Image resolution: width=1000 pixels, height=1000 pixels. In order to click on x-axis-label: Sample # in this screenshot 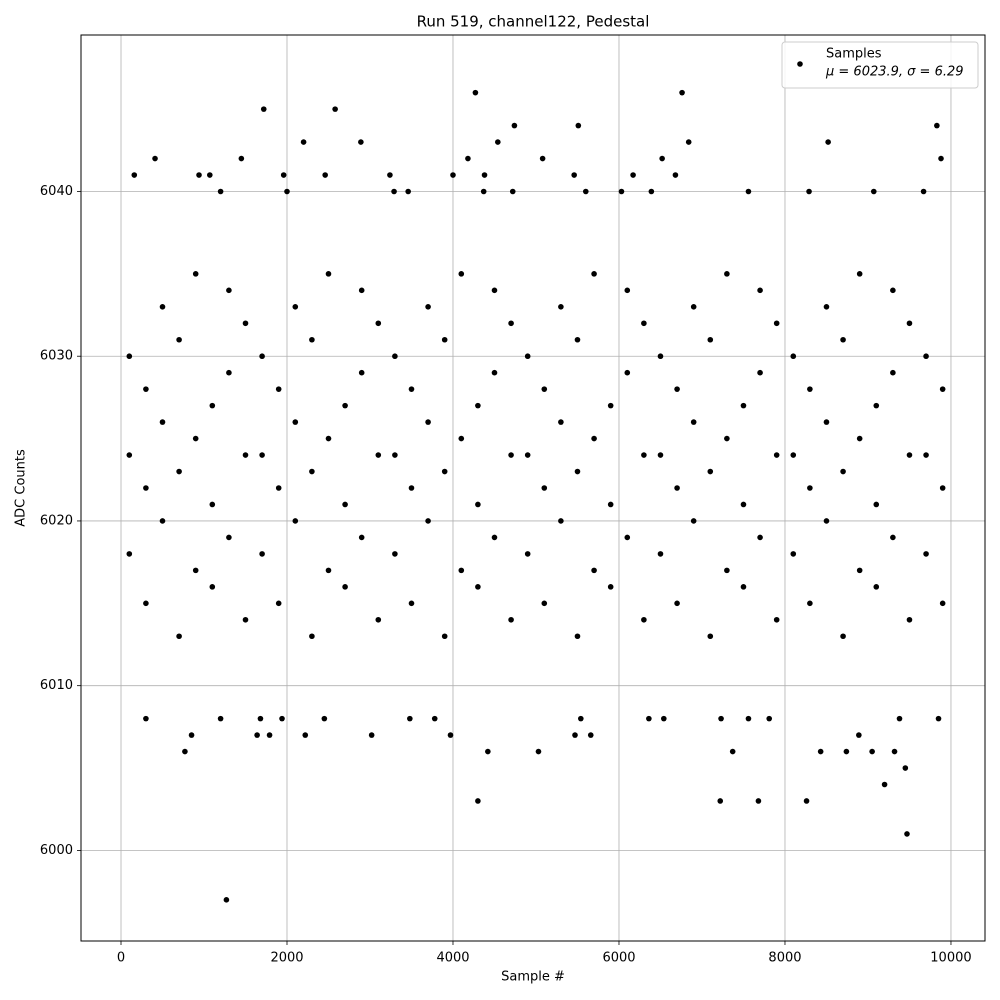, I will do `click(533, 977)`.